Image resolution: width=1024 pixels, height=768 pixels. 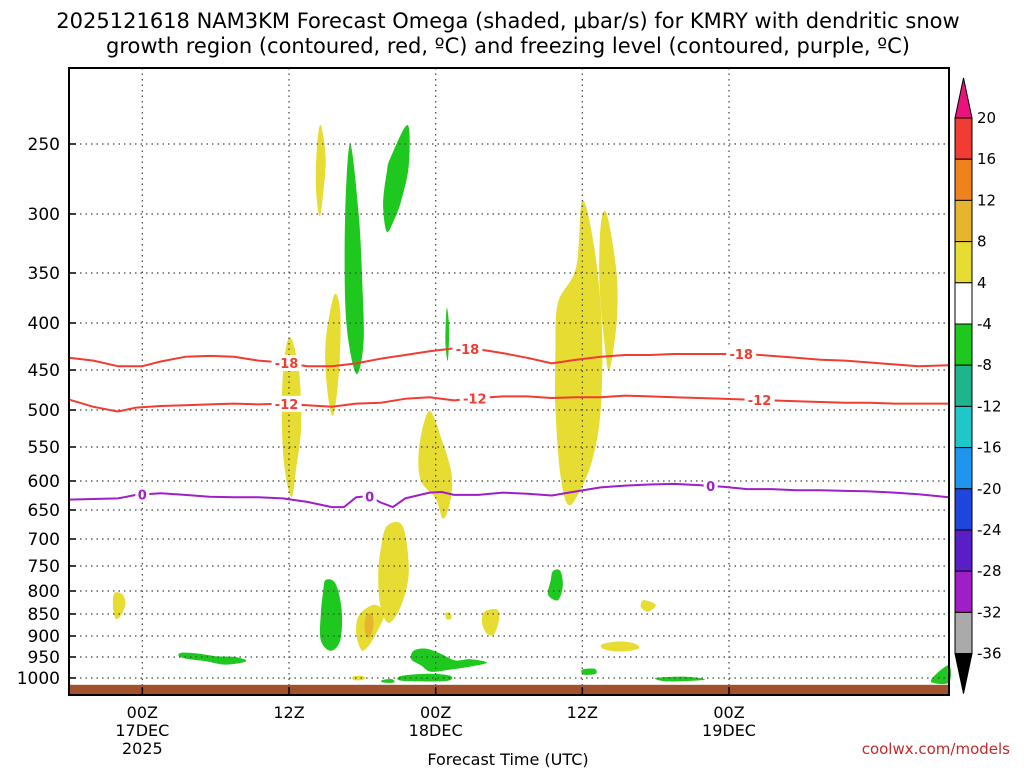 What do you see at coordinates (989, 448) in the screenshot?
I see `colorbar-label-8: -16` at bounding box center [989, 448].